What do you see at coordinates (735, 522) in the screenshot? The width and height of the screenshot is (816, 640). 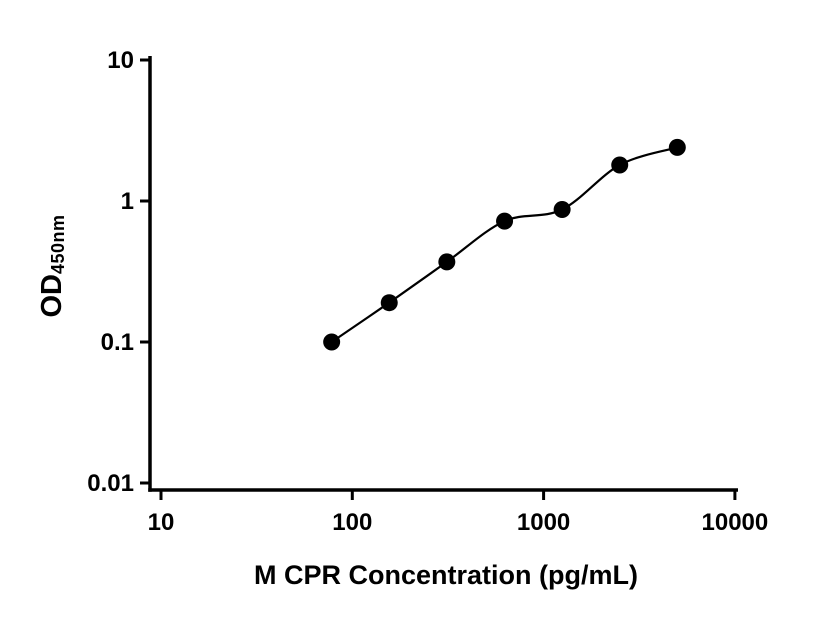 I see `x-tick-label: 10000` at bounding box center [735, 522].